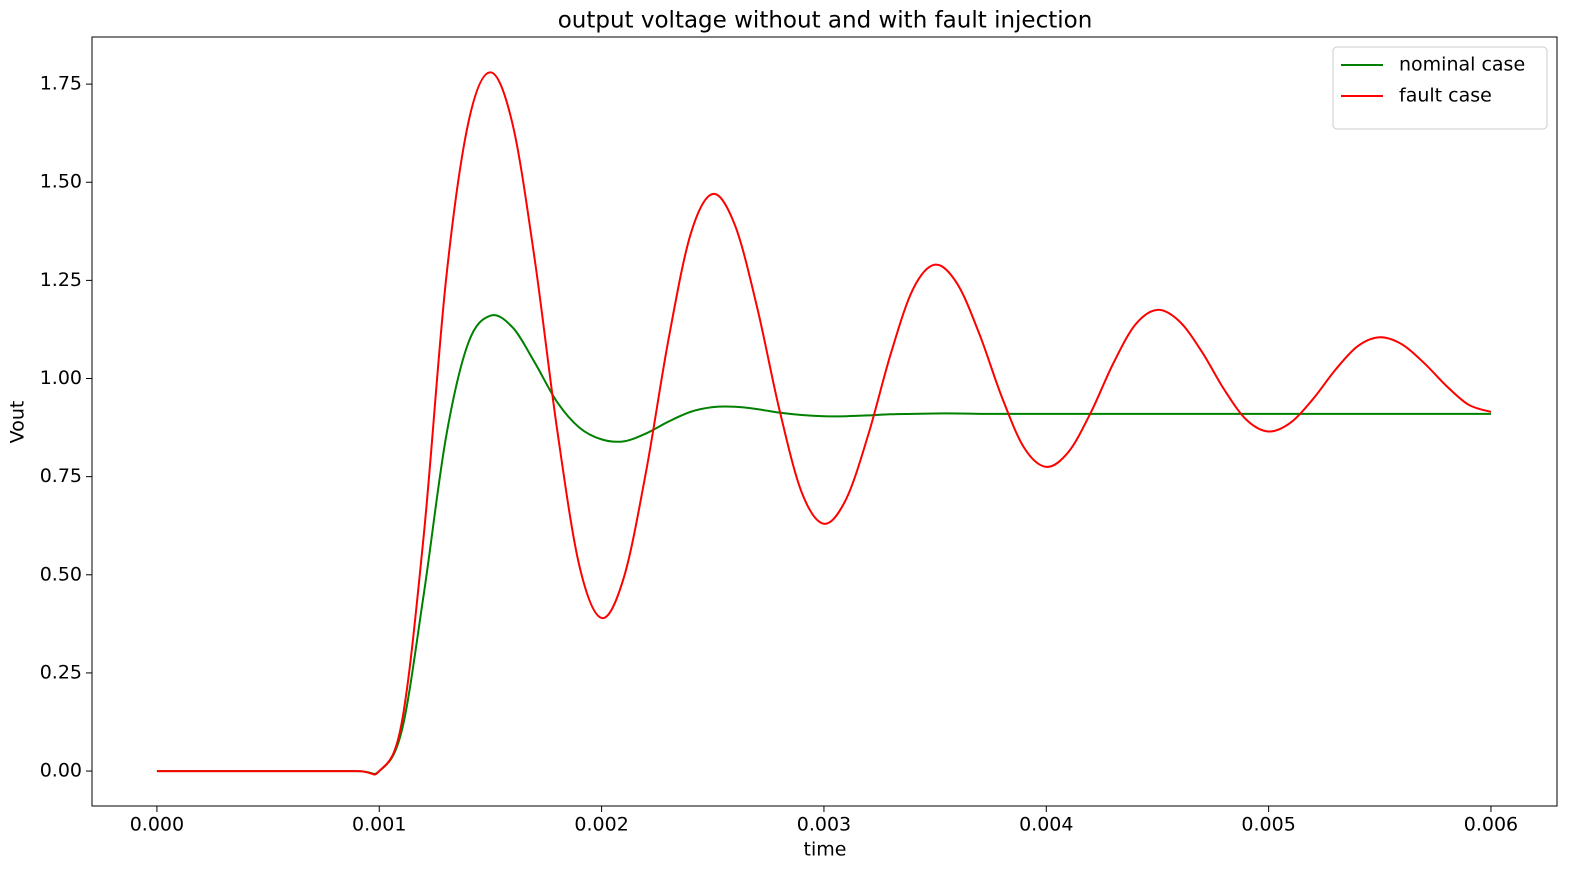 The image size is (1575, 875). Describe the element at coordinates (379, 825) in the screenshot. I see `x-tick-label: 0.001` at that location.